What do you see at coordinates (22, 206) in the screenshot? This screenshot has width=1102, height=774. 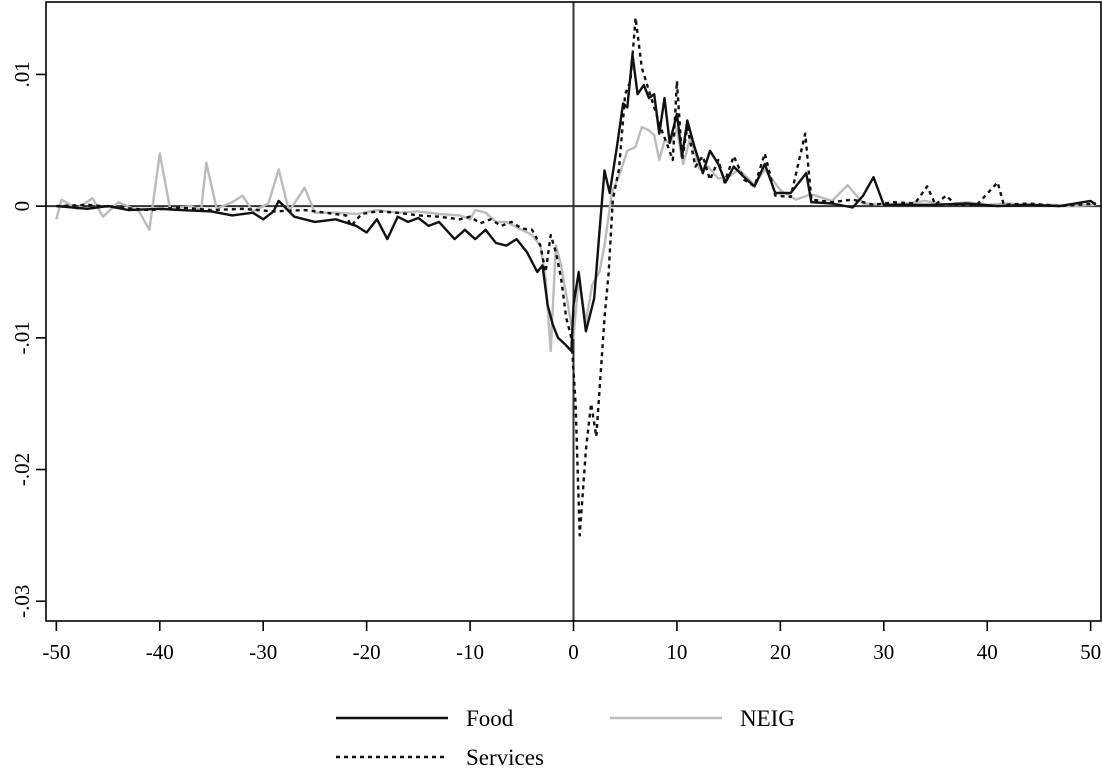 I see `y-tick-label: 0` at bounding box center [22, 206].